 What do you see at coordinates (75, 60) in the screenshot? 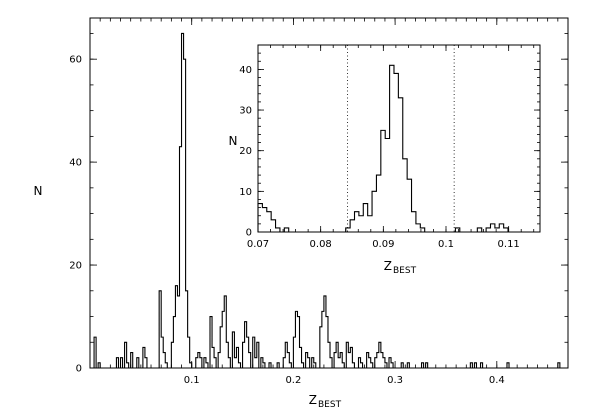
I see `y-tick-label: 60` at bounding box center [75, 60].